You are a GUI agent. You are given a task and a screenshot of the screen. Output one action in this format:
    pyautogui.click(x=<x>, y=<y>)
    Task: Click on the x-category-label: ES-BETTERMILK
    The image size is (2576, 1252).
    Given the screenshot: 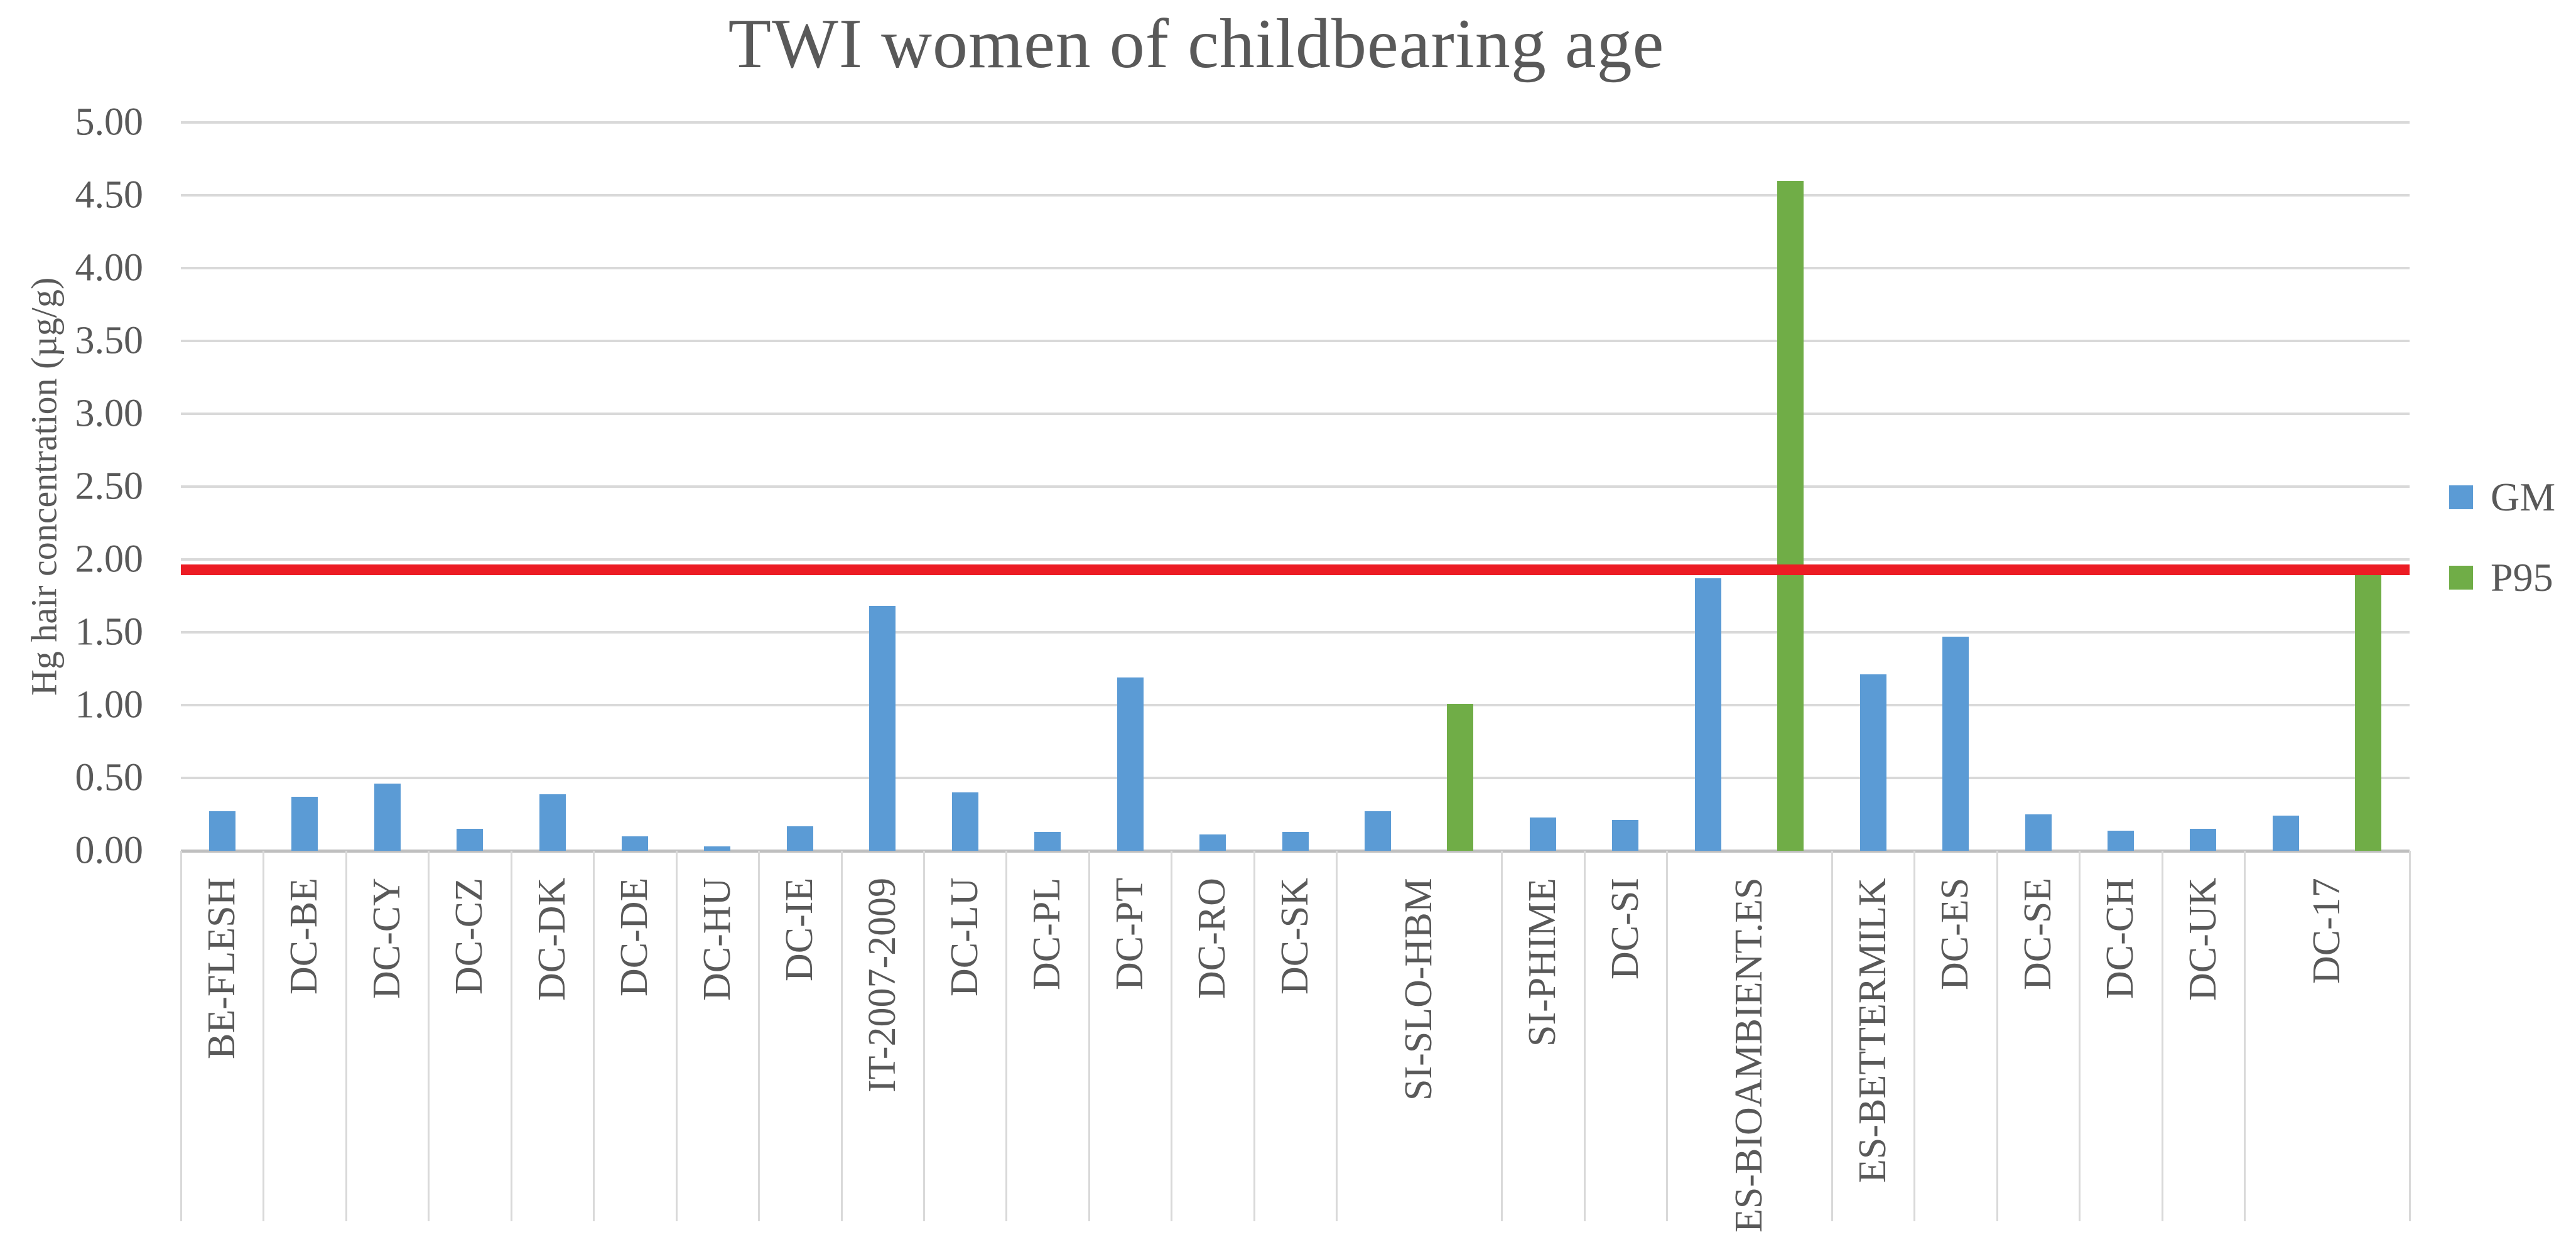 What is the action you would take?
    pyautogui.click(x=1873, y=1030)
    